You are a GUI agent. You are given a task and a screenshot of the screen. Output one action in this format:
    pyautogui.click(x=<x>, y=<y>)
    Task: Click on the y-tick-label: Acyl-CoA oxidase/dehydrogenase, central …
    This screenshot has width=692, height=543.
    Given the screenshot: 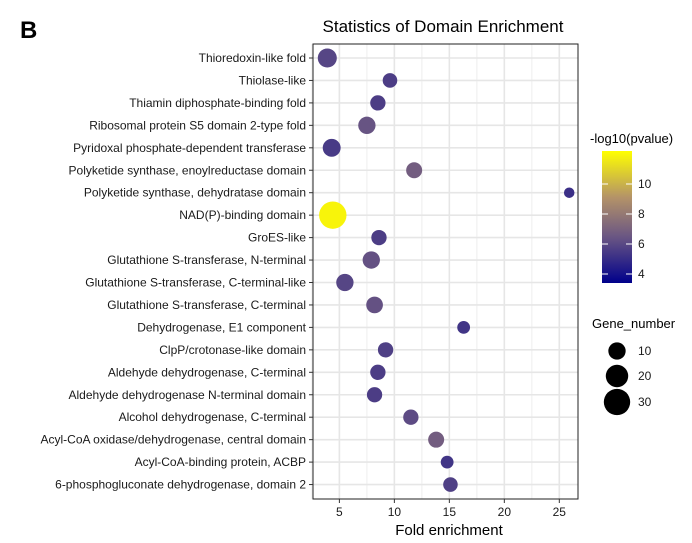 What is the action you would take?
    pyautogui.click(x=174, y=440)
    